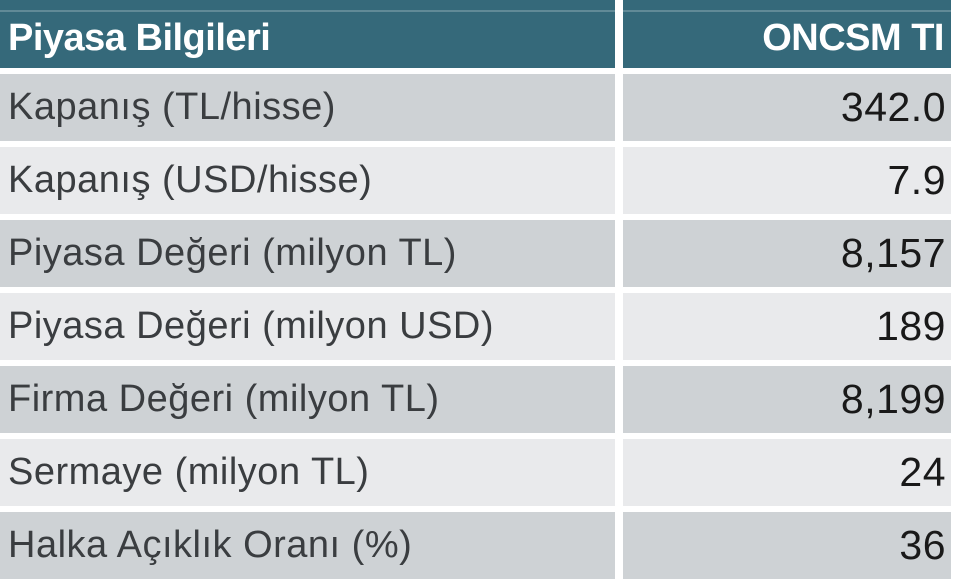 The width and height of the screenshot is (960, 586). What do you see at coordinates (922, 545) in the screenshot?
I see `row-value: 36` at bounding box center [922, 545].